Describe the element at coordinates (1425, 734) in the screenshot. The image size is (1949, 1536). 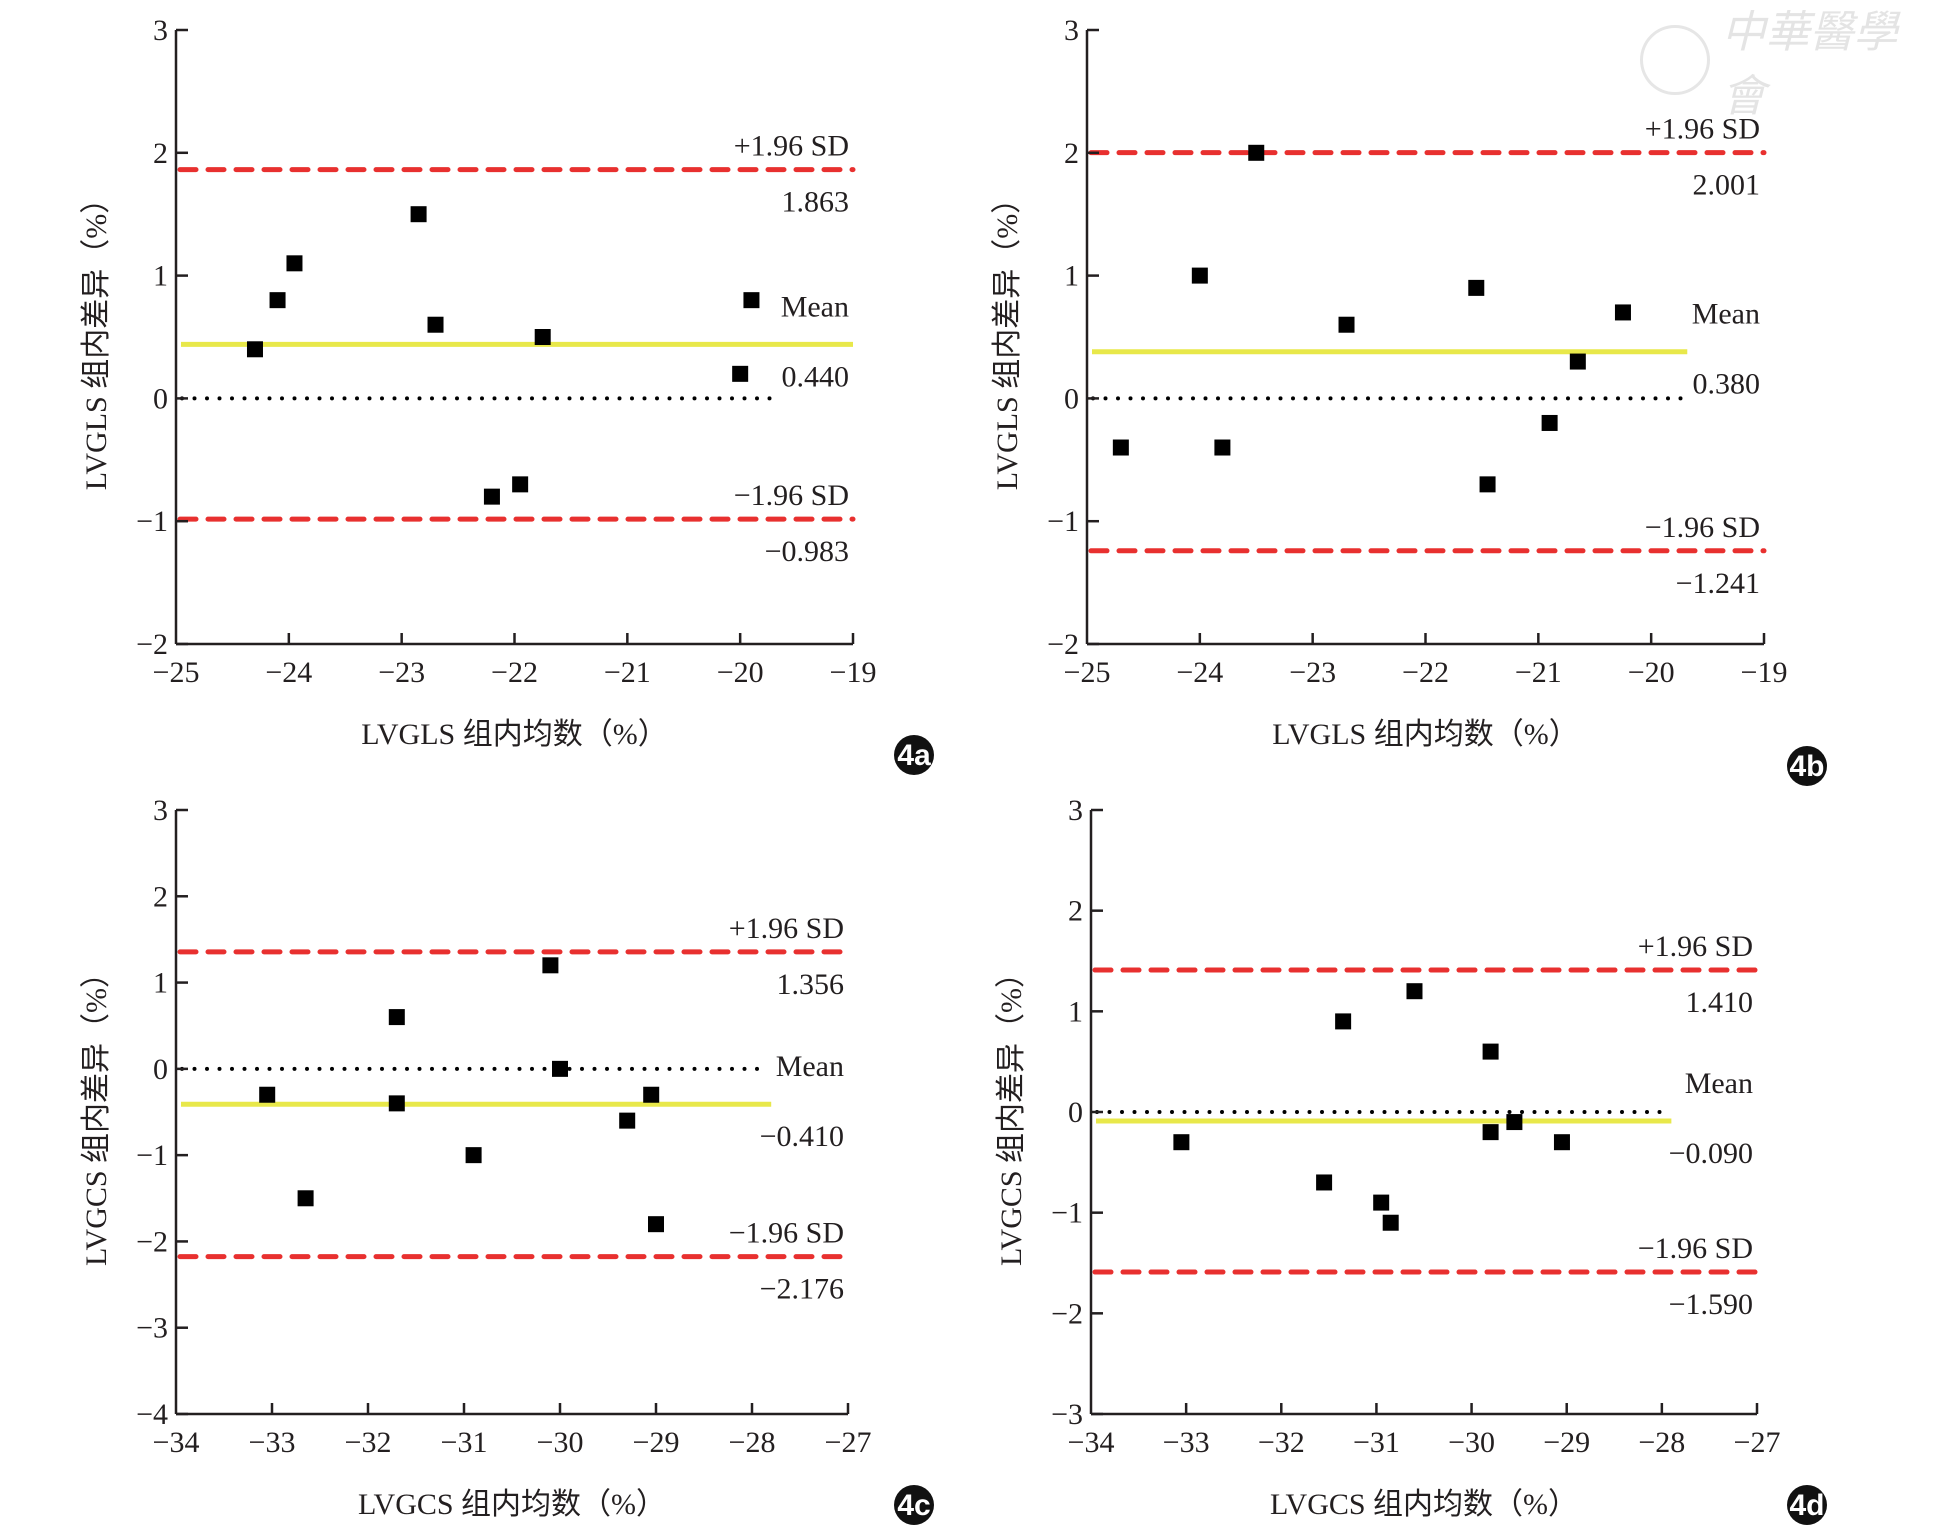
I see `x-axis-title: LVGLS 组内均数（%）` at that location.